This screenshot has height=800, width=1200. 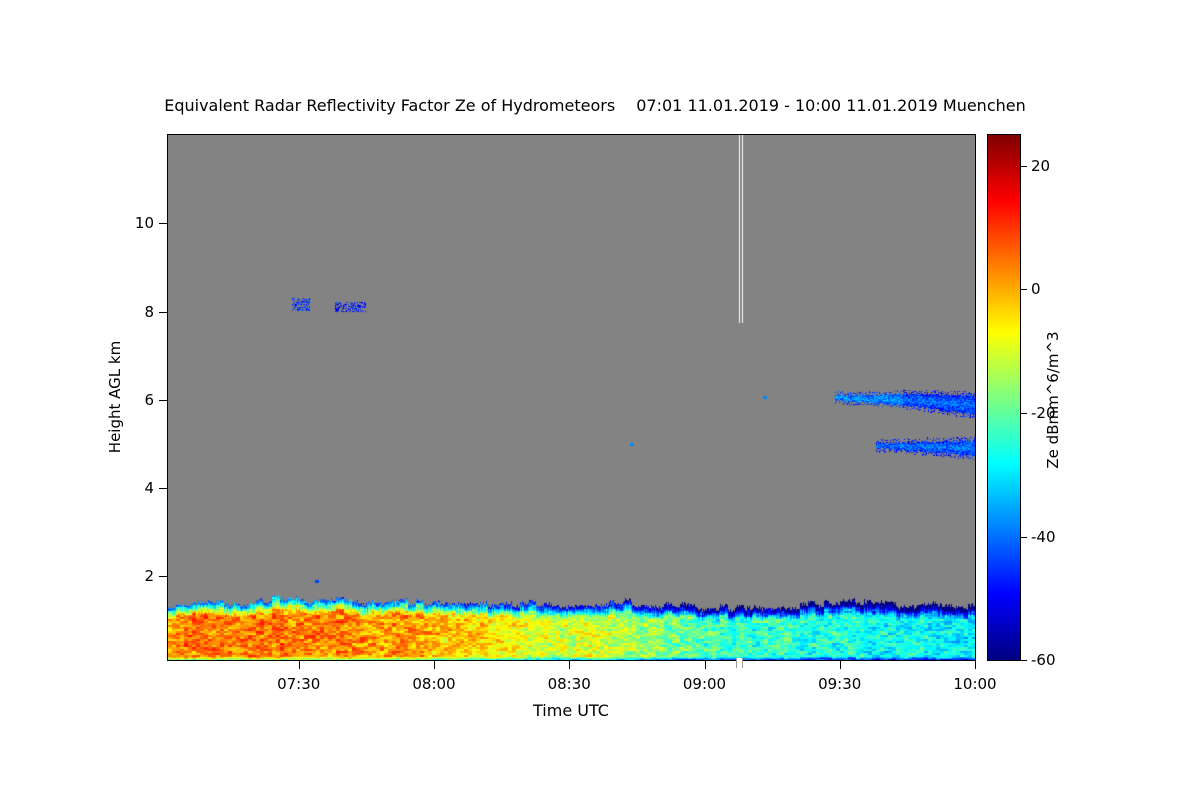 What do you see at coordinates (1043, 536) in the screenshot?
I see `colorbar-tick-label: -40` at bounding box center [1043, 536].